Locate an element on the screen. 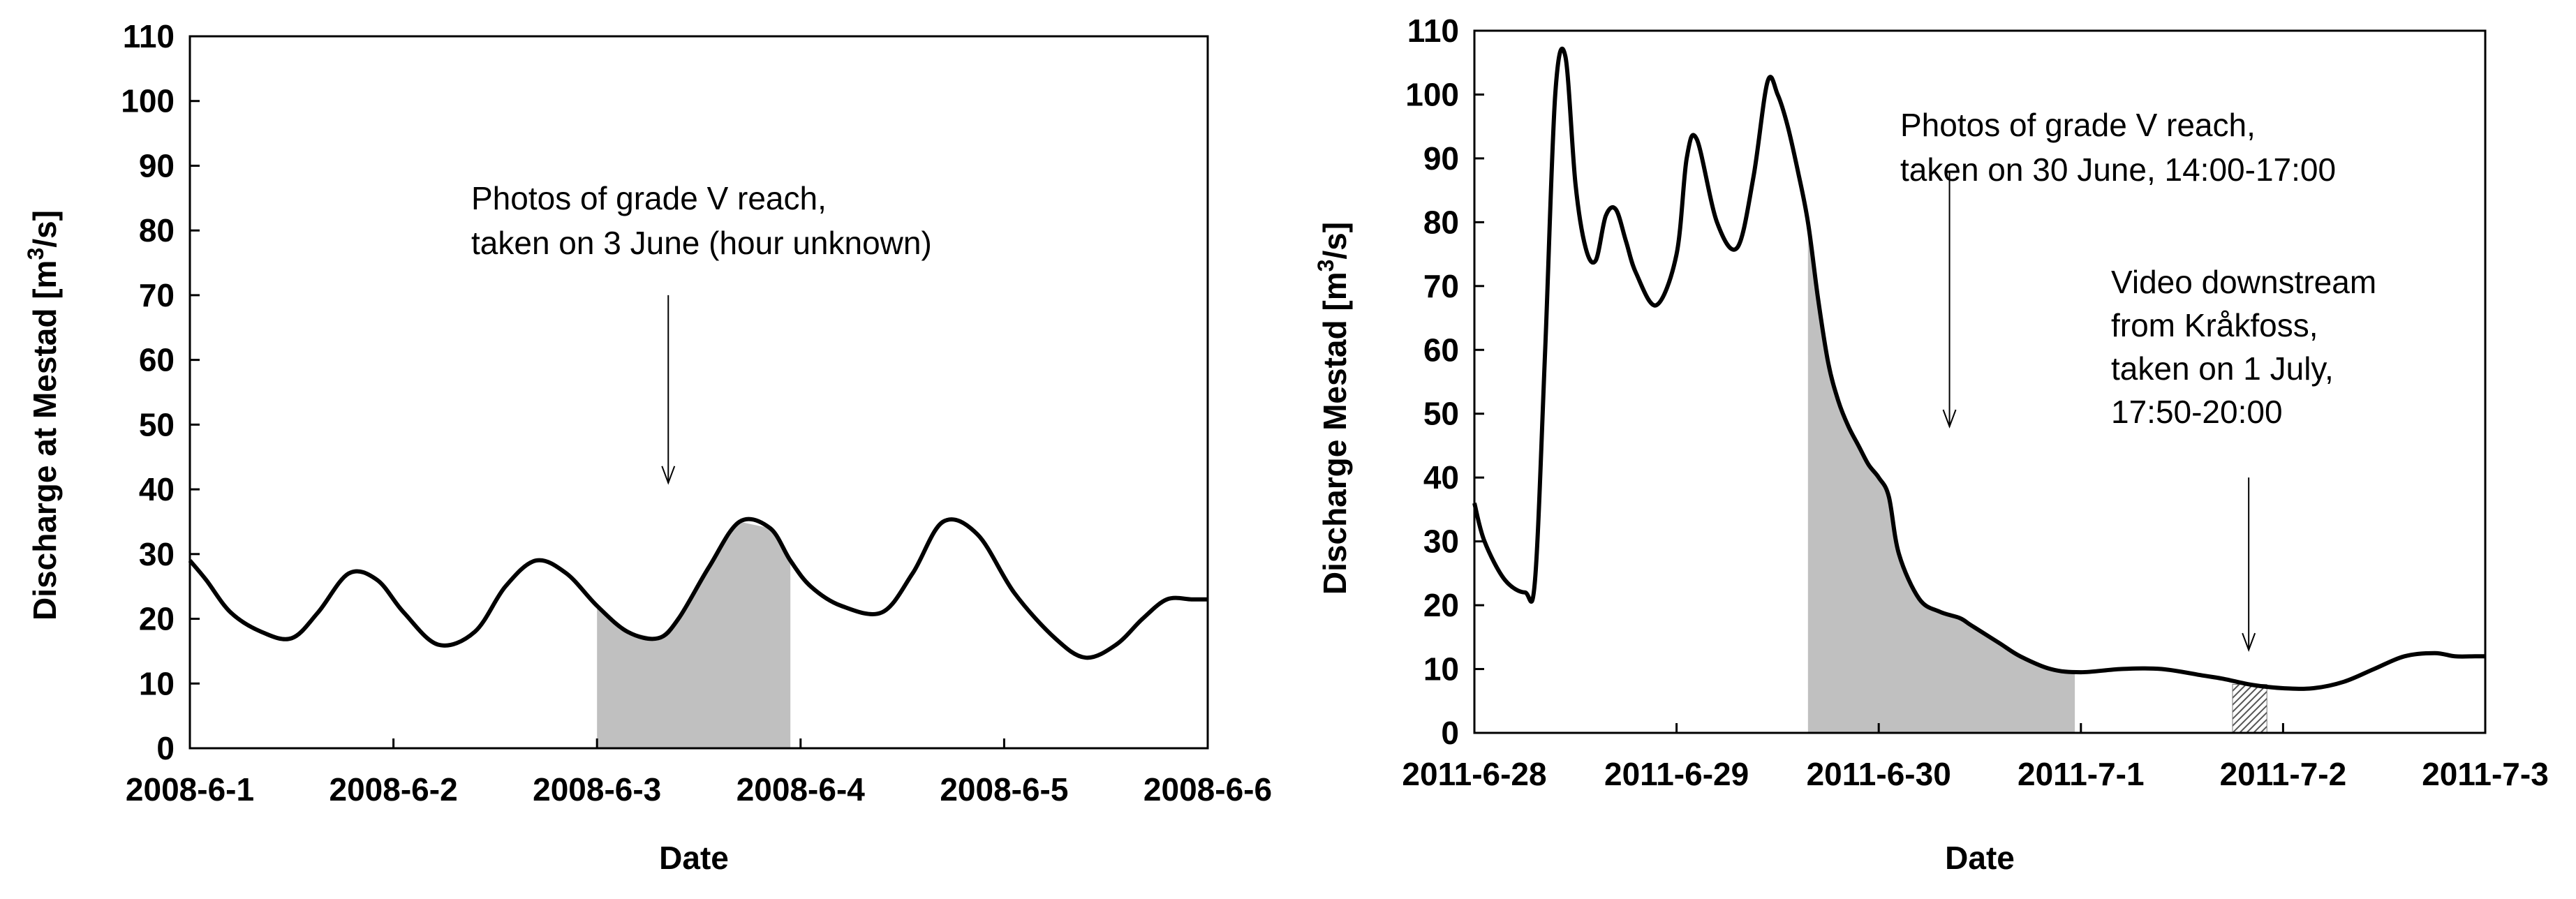 This screenshot has width=2576, height=899. annotation-line-2: taken on 3 June (hour unknown) is located at coordinates (701, 243).